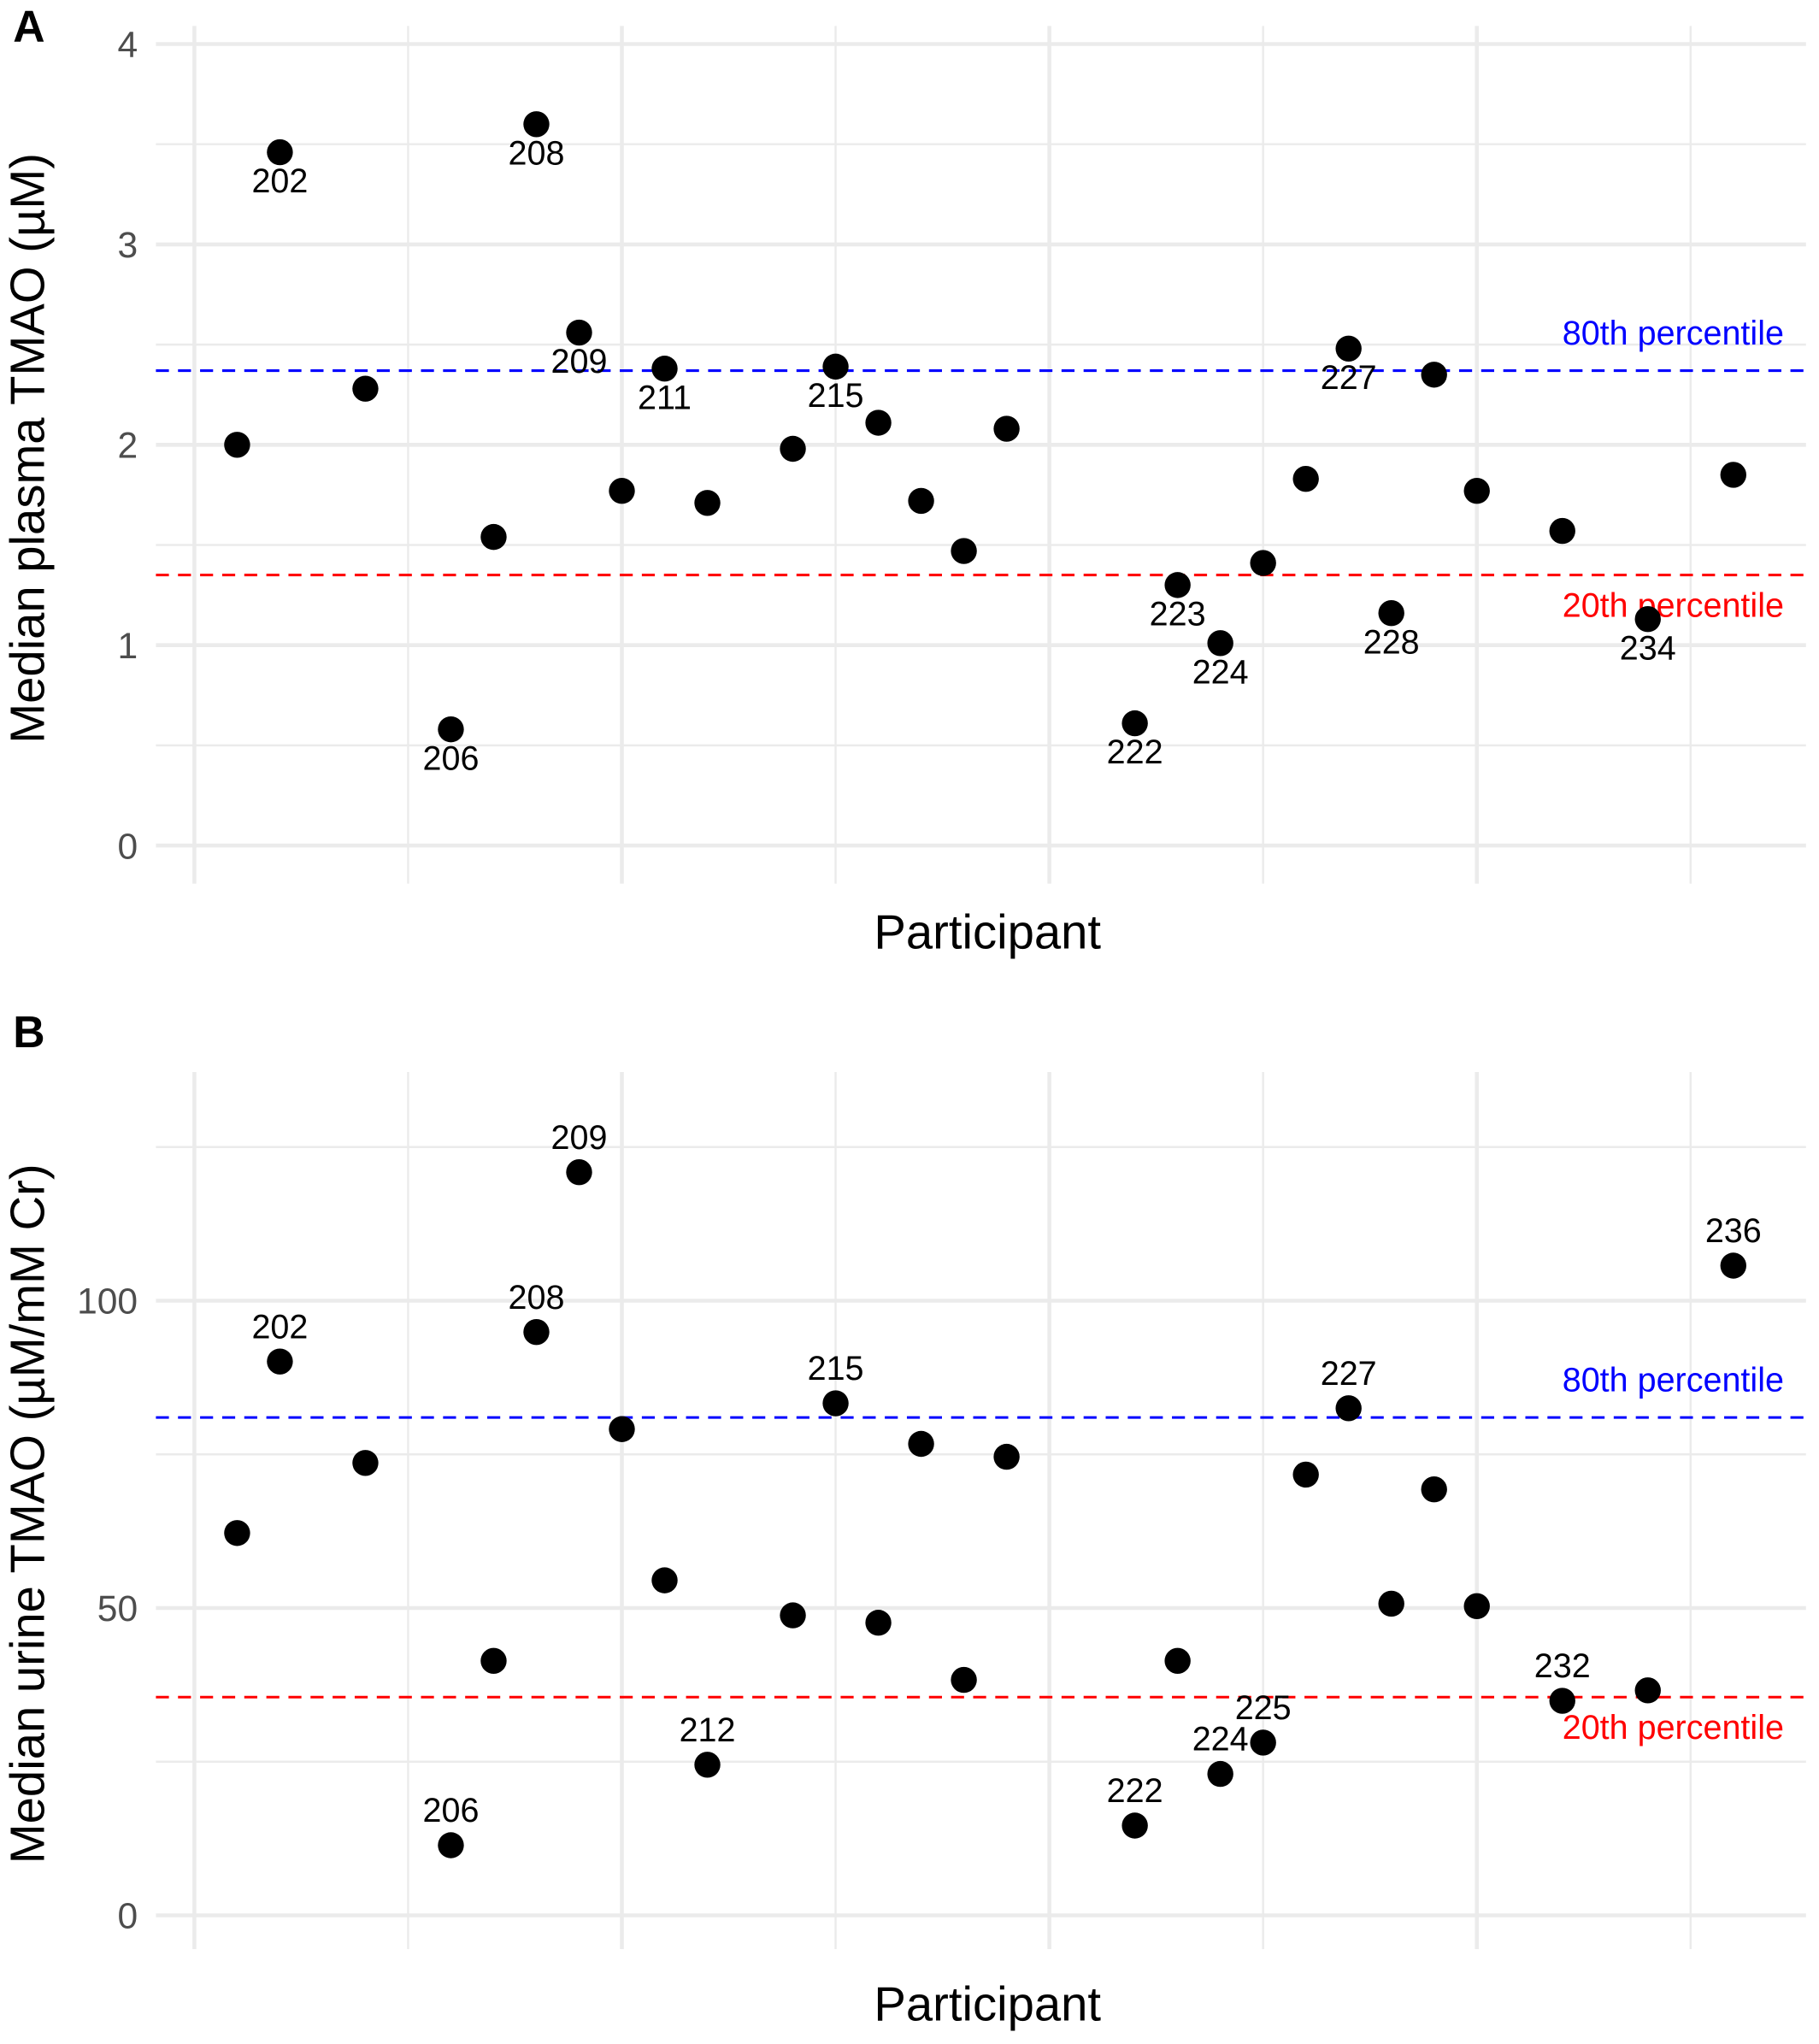  Describe the element at coordinates (127, 647) in the screenshot. I see `y-tick-label: 1` at that location.